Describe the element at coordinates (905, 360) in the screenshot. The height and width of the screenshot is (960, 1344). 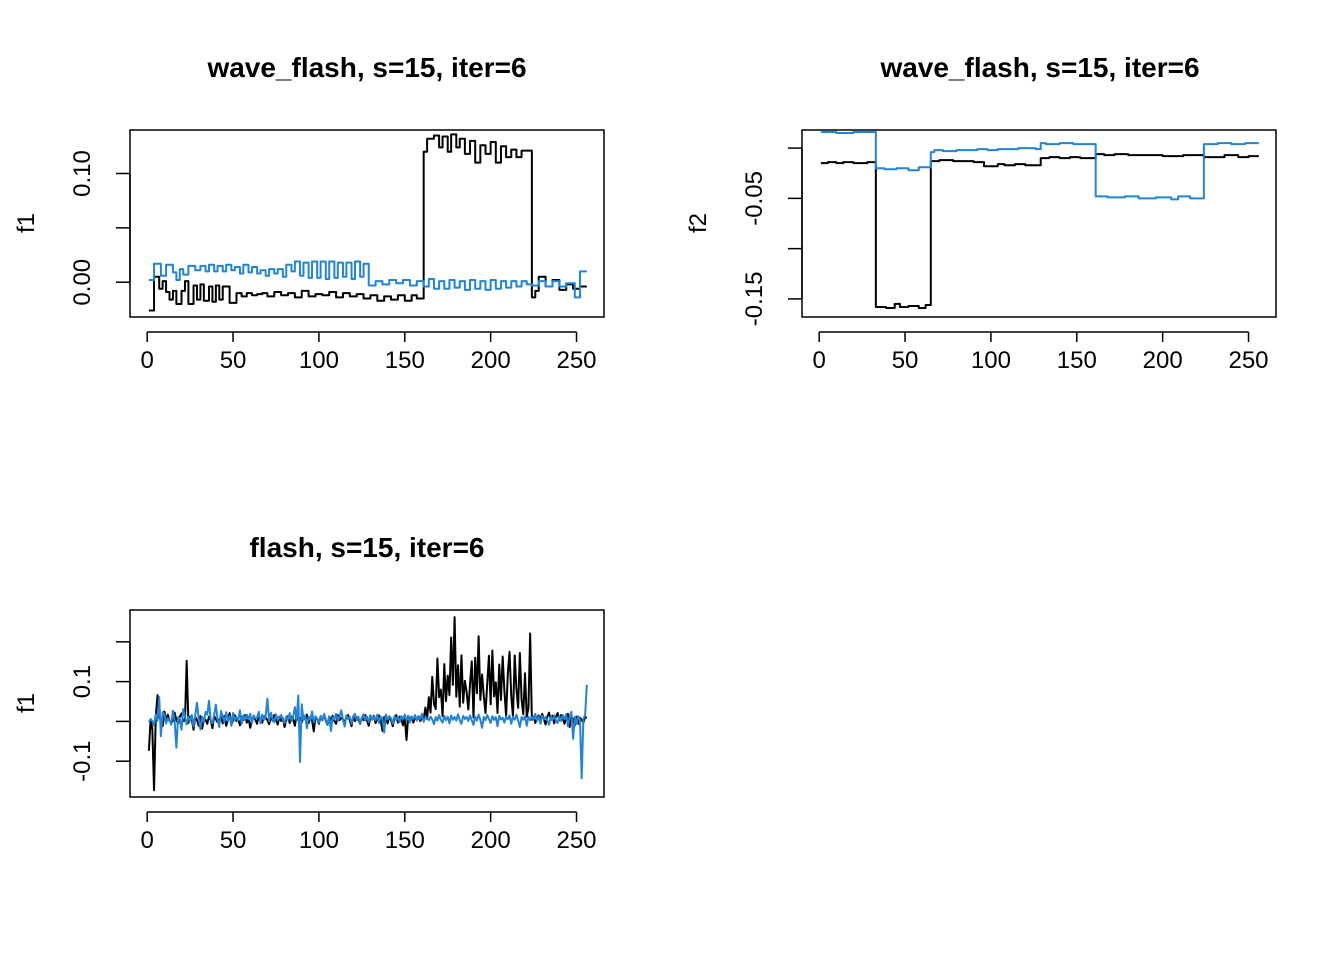
I see `panel-2-x-tick-label: 50` at that location.